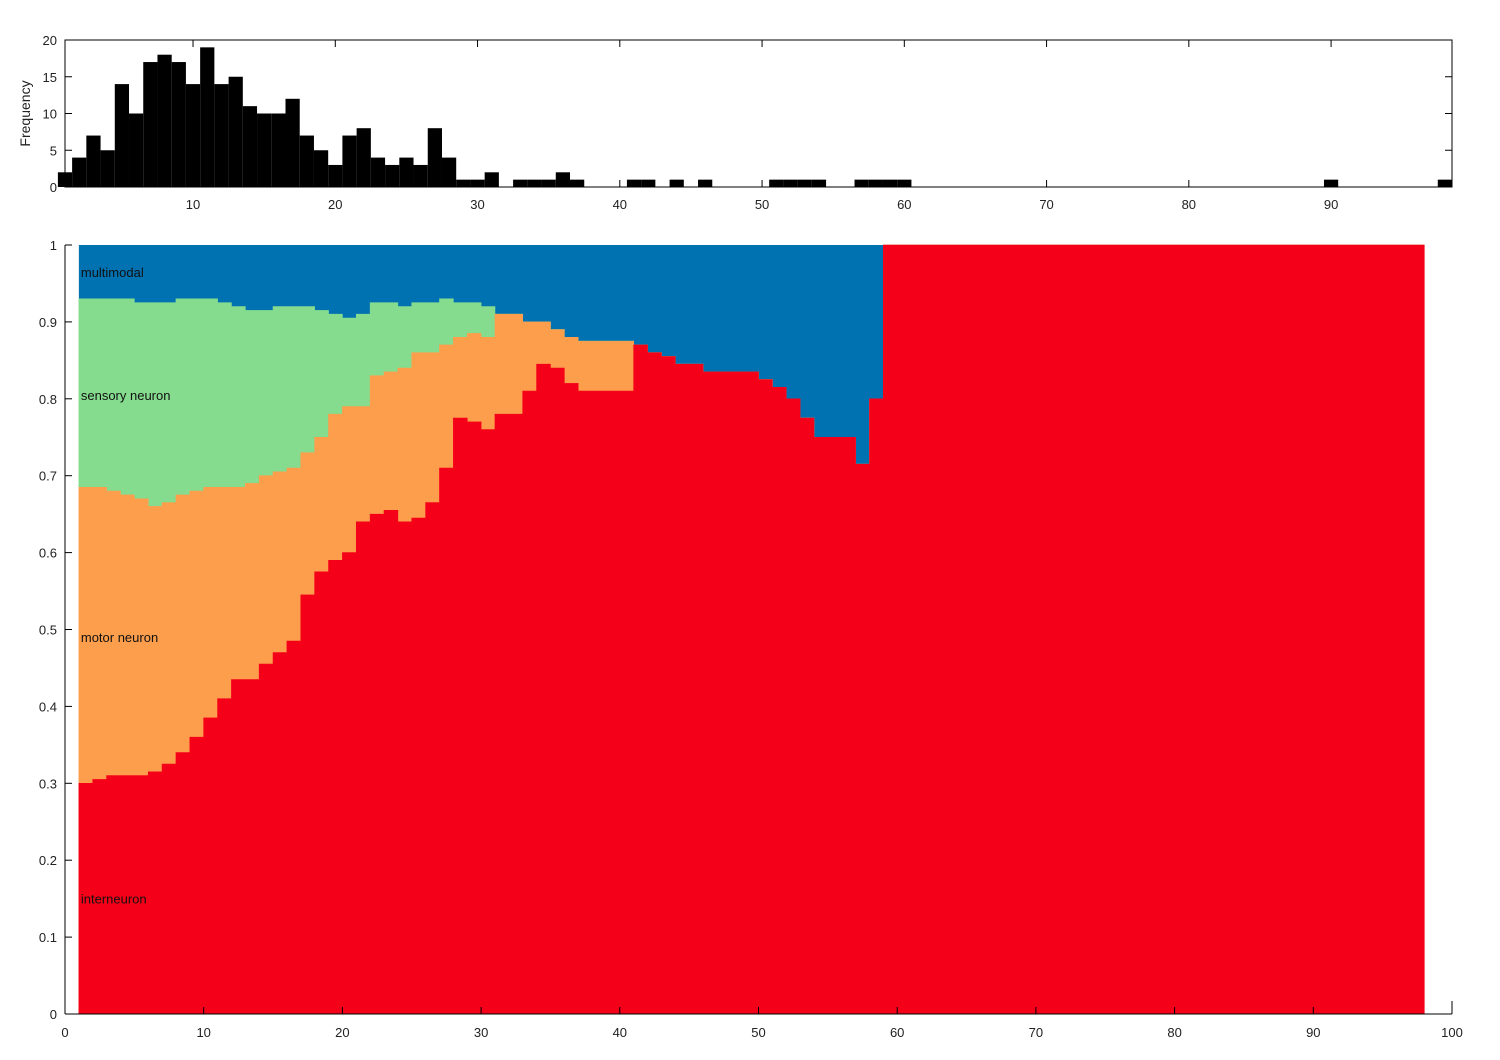 This screenshot has width=1500, height=1060. I want to click on histogram-x-tick-label: 30, so click(477, 204).